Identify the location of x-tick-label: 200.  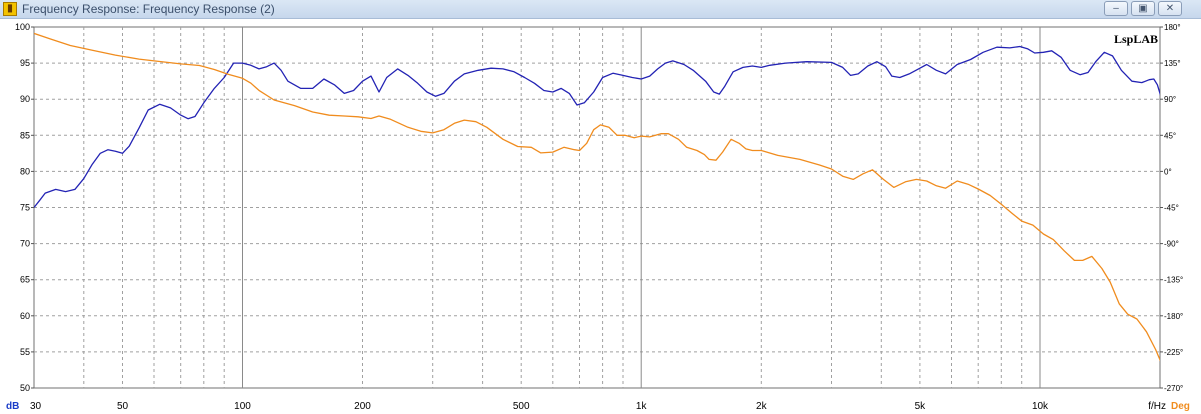
(362, 406).